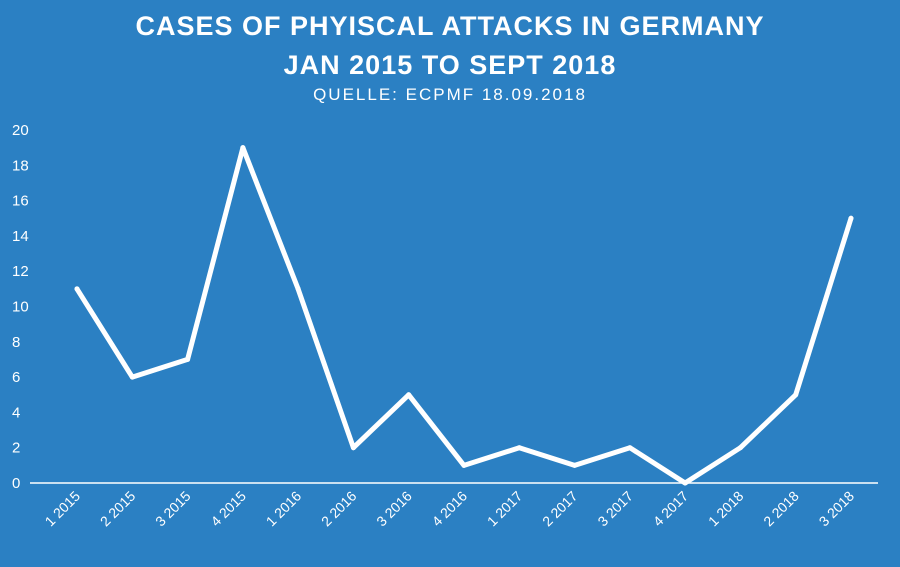 The width and height of the screenshot is (900, 567). I want to click on chart-title: CASES OF PHYISCAL ATTACKS IN GERMANY, so click(450, 26).